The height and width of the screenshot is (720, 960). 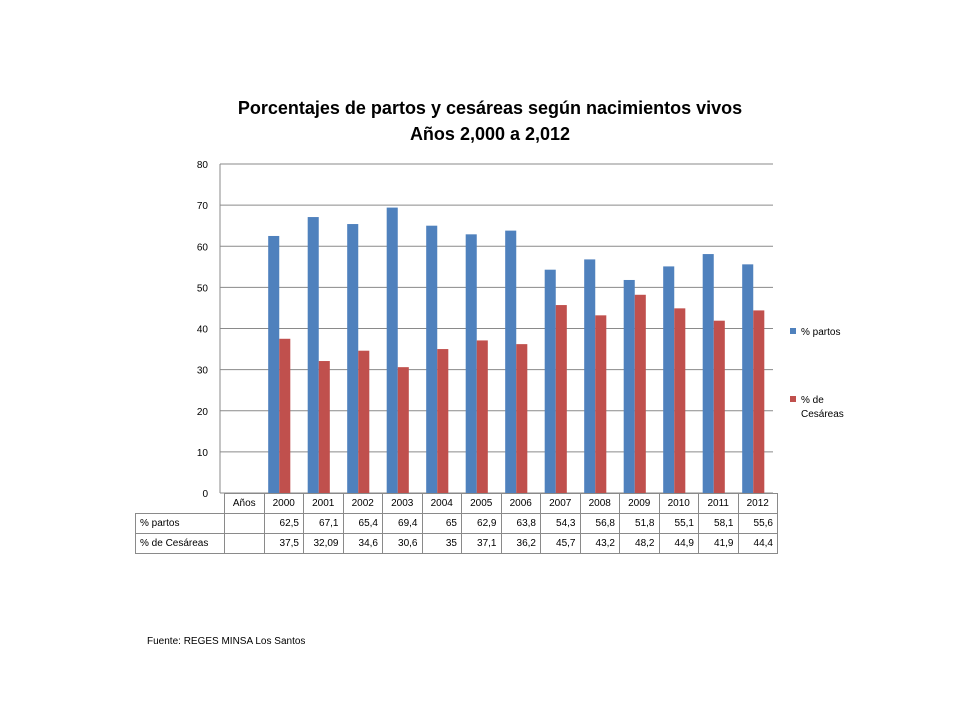 I want to click on legend-item-partos: % partos, so click(x=815, y=333).